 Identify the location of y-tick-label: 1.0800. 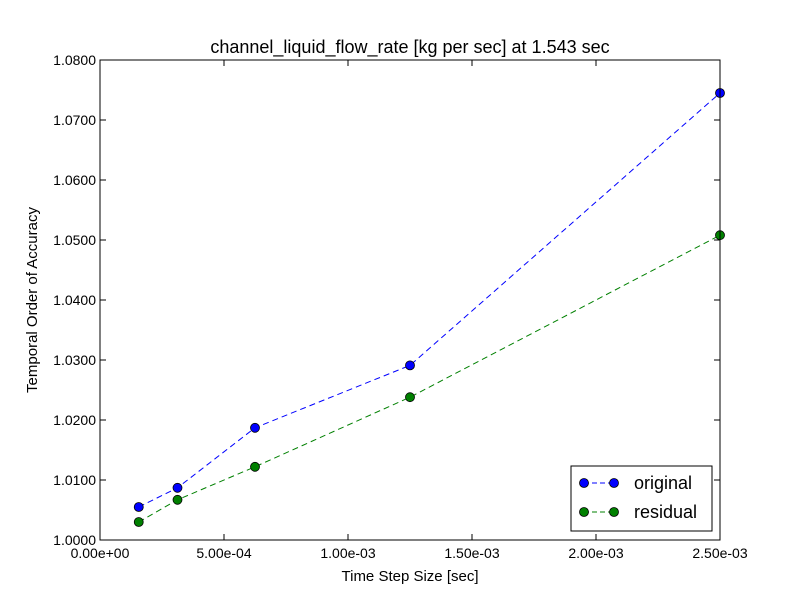
(74, 60).